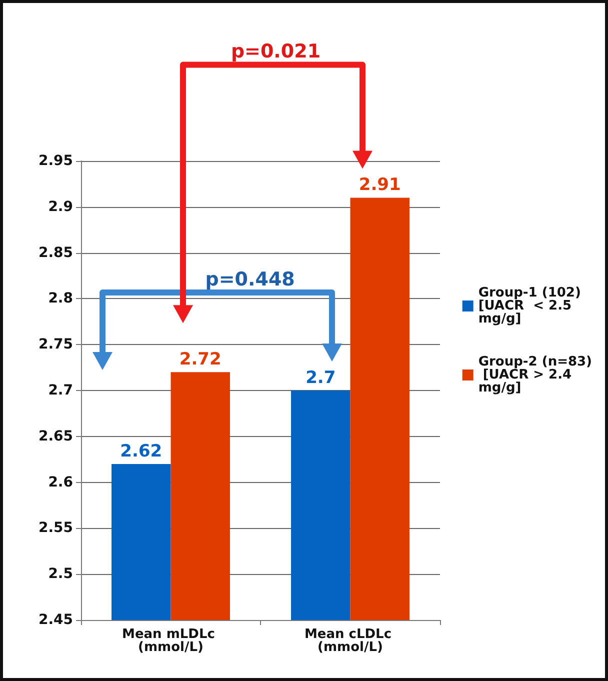 This screenshot has width=608, height=681. I want to click on data-label: 2.7, so click(321, 378).